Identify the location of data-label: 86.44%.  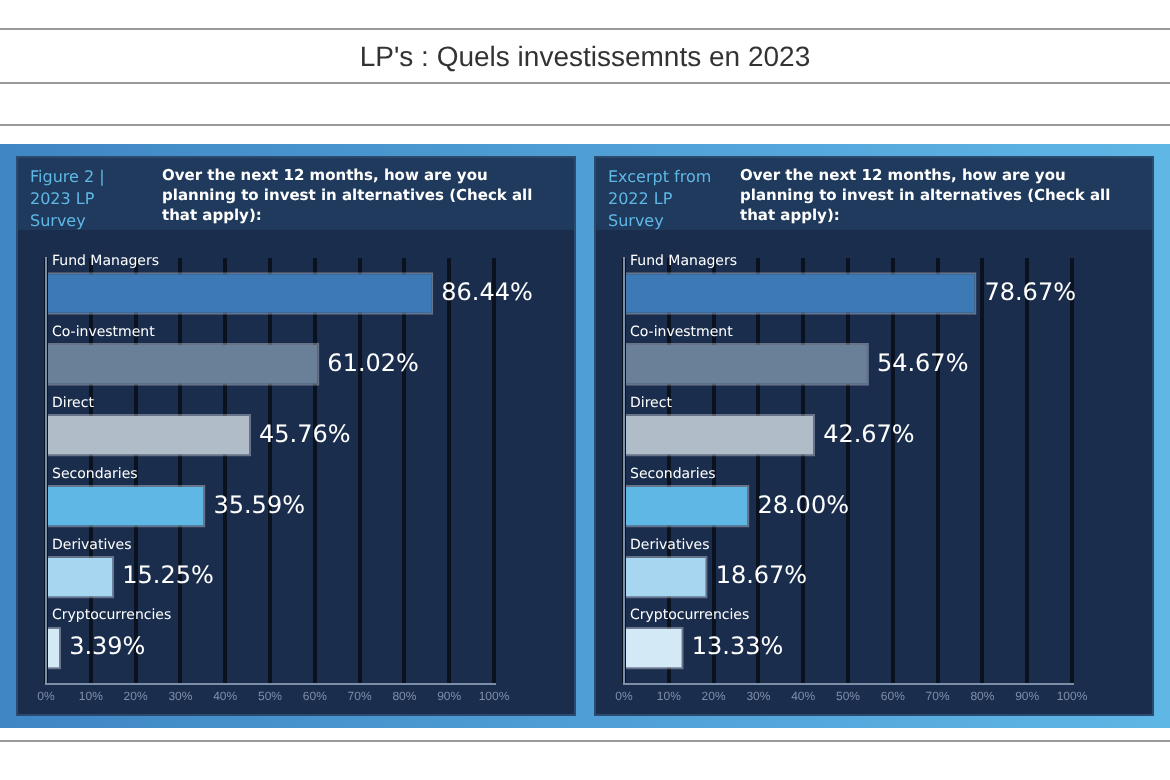
(487, 291).